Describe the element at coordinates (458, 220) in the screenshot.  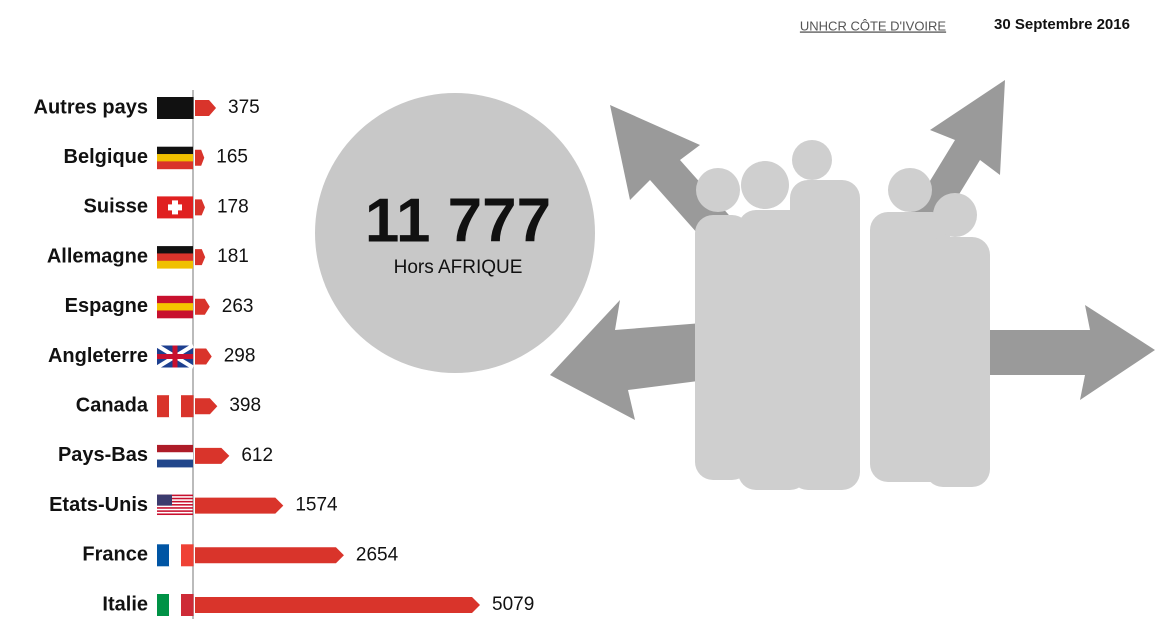
I see `total: 11 777` at that location.